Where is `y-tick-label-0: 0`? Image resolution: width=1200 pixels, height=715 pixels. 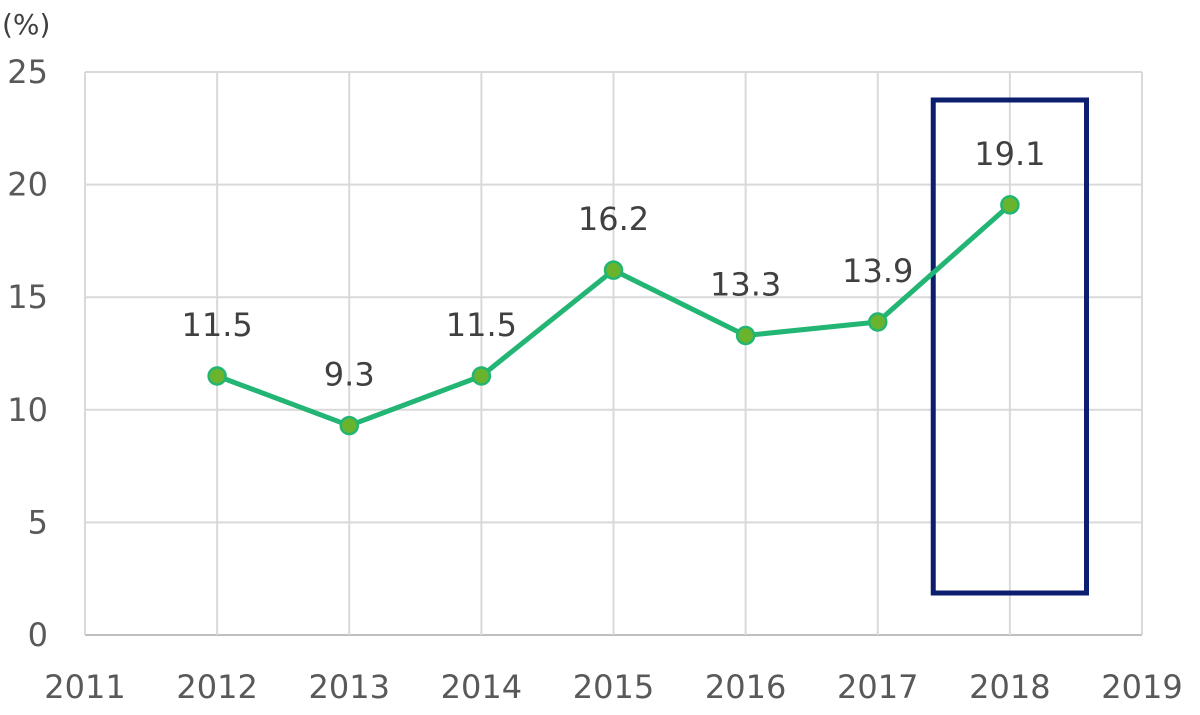
y-tick-label-0: 0 is located at coordinates (38, 635).